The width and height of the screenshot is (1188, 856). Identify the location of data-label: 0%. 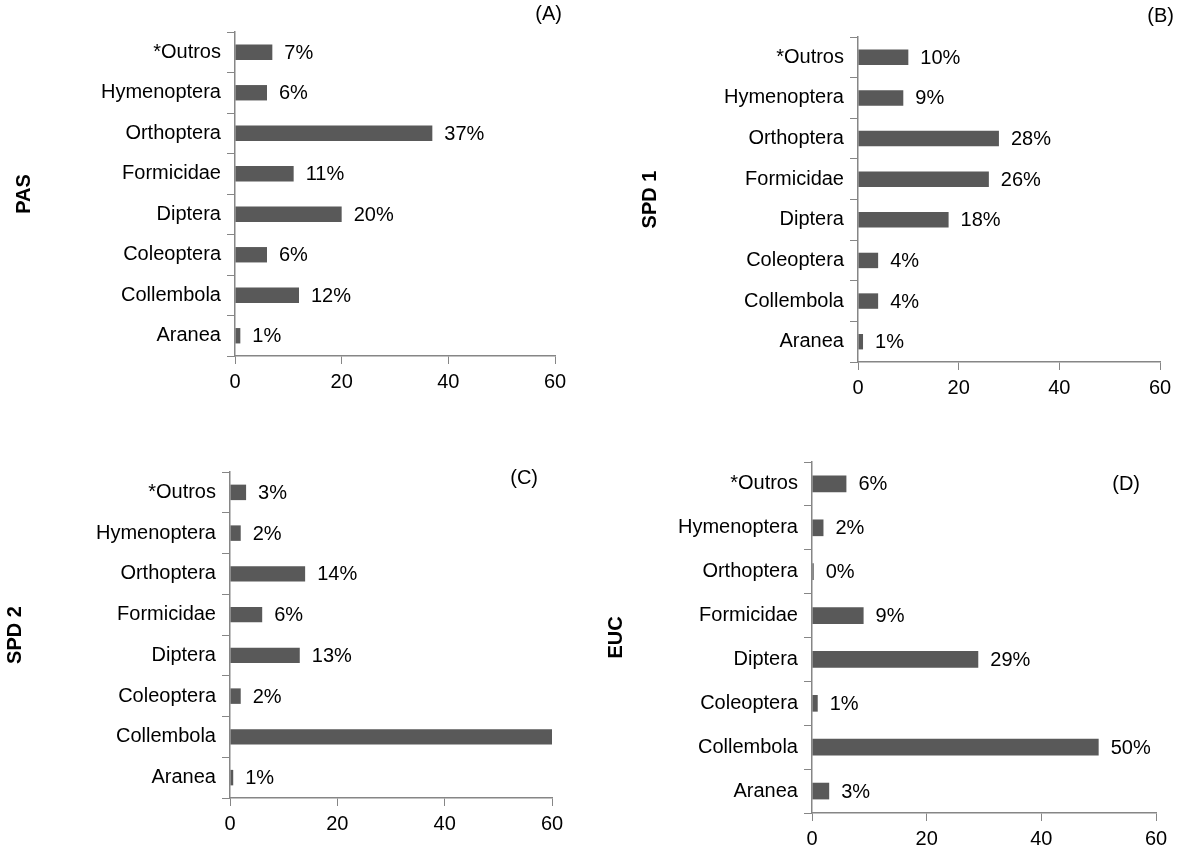
(840, 571).